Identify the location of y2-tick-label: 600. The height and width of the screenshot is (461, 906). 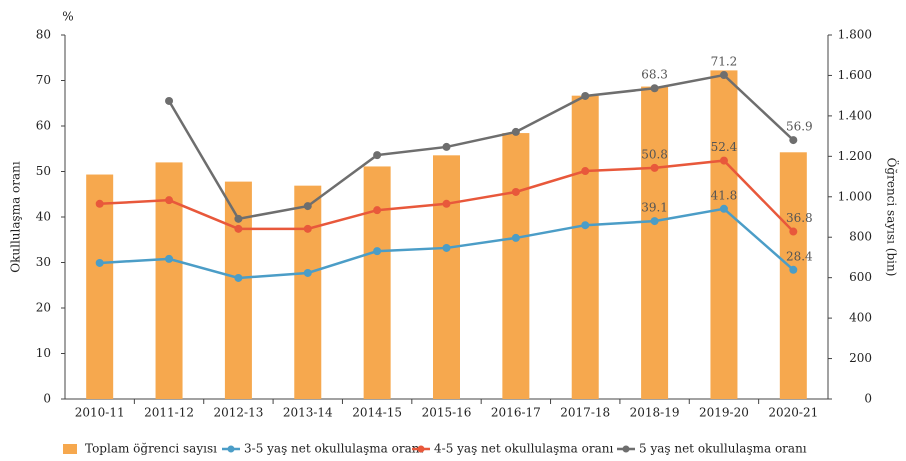
(860, 277).